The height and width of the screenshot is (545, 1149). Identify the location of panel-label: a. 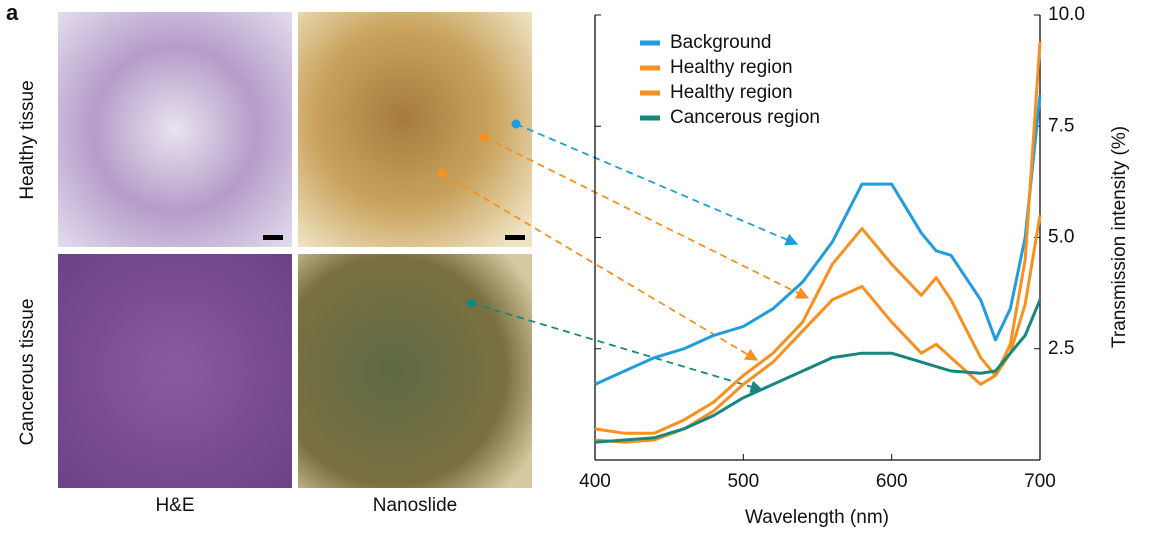
(12, 12).